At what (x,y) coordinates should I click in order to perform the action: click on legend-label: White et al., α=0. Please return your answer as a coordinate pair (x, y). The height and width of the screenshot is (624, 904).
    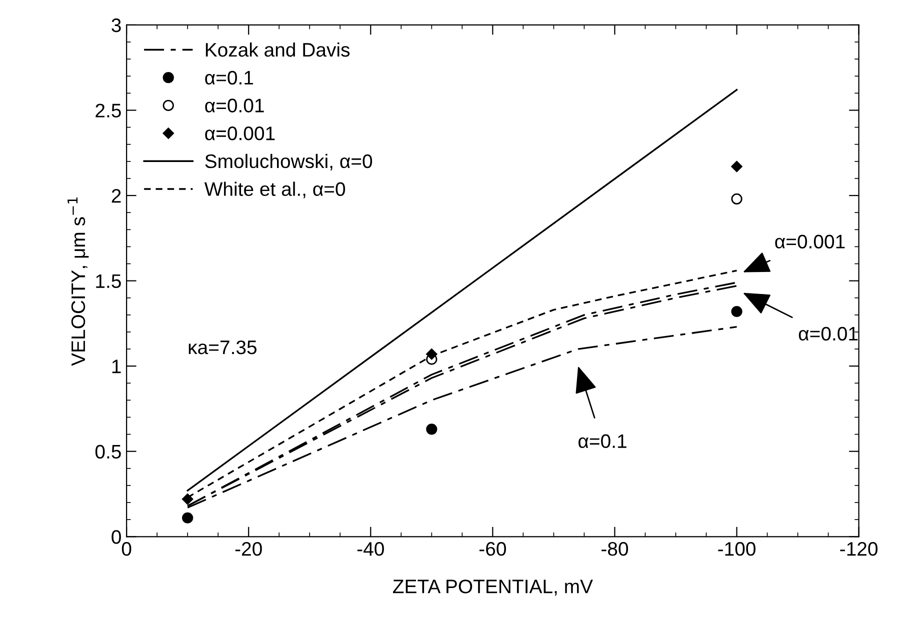
    Looking at the image, I should click on (275, 190).